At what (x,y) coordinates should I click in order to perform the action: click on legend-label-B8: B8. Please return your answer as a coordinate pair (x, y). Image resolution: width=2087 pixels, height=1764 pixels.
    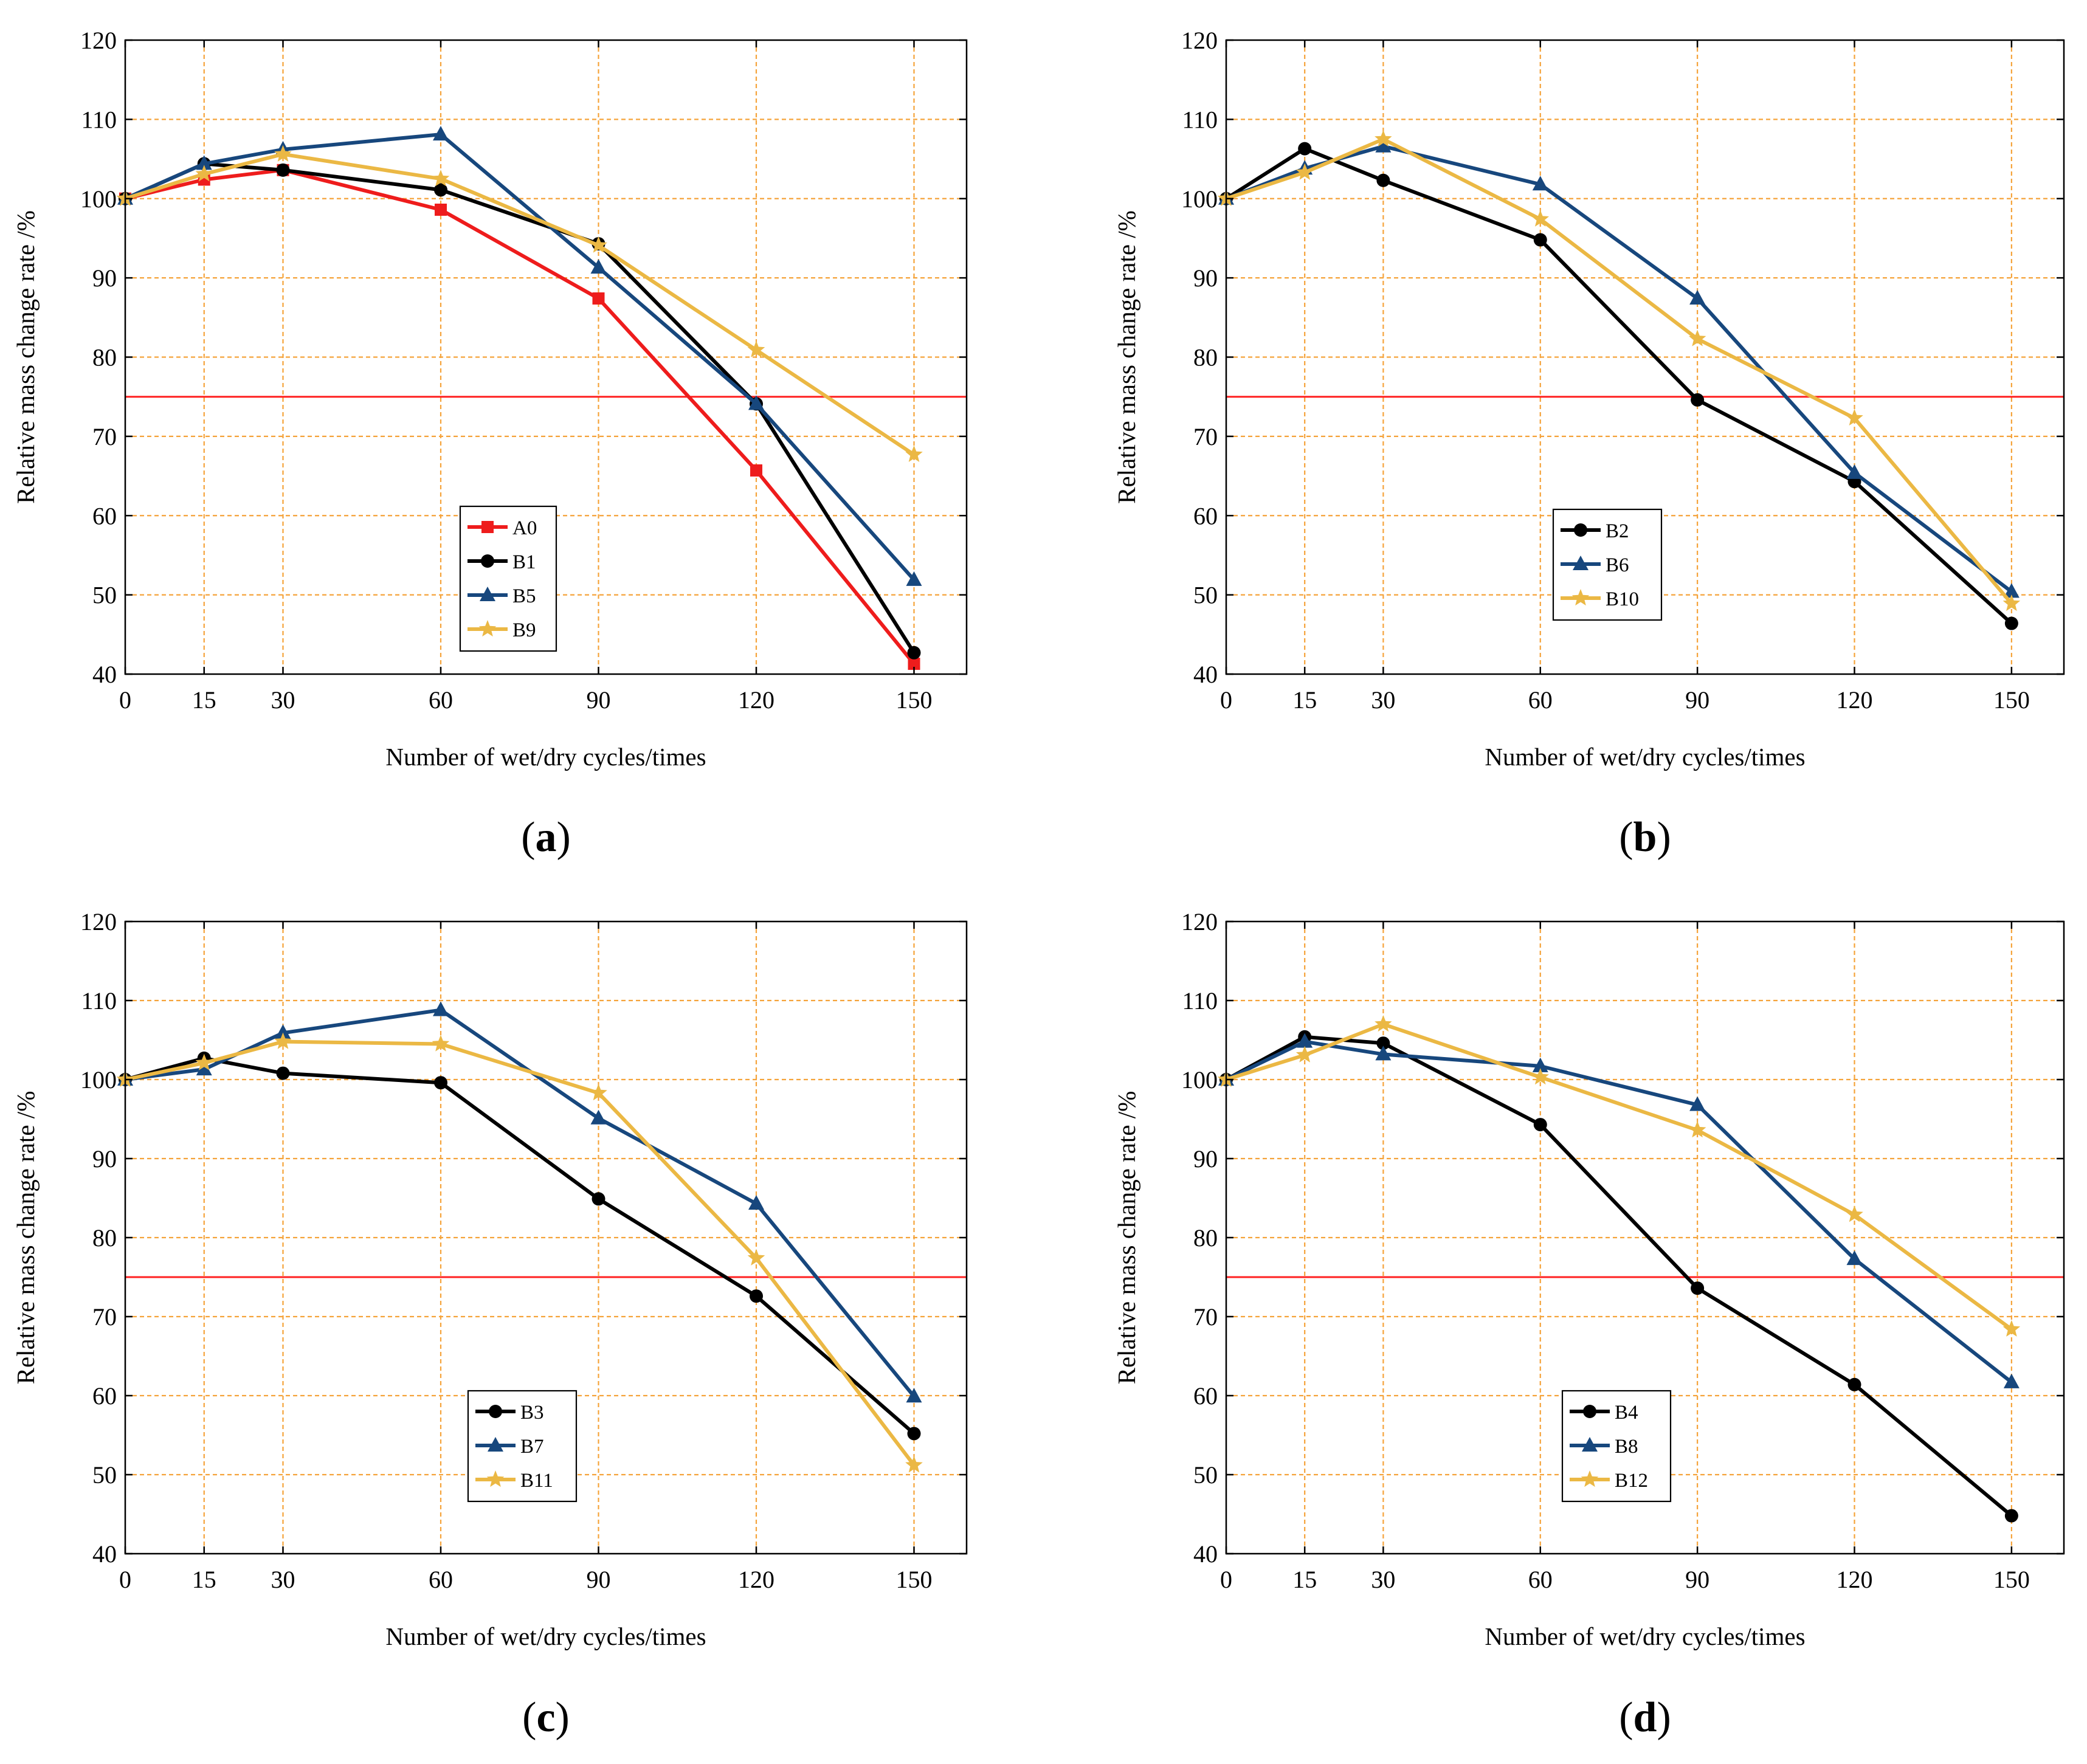
    Looking at the image, I should click on (1626, 1447).